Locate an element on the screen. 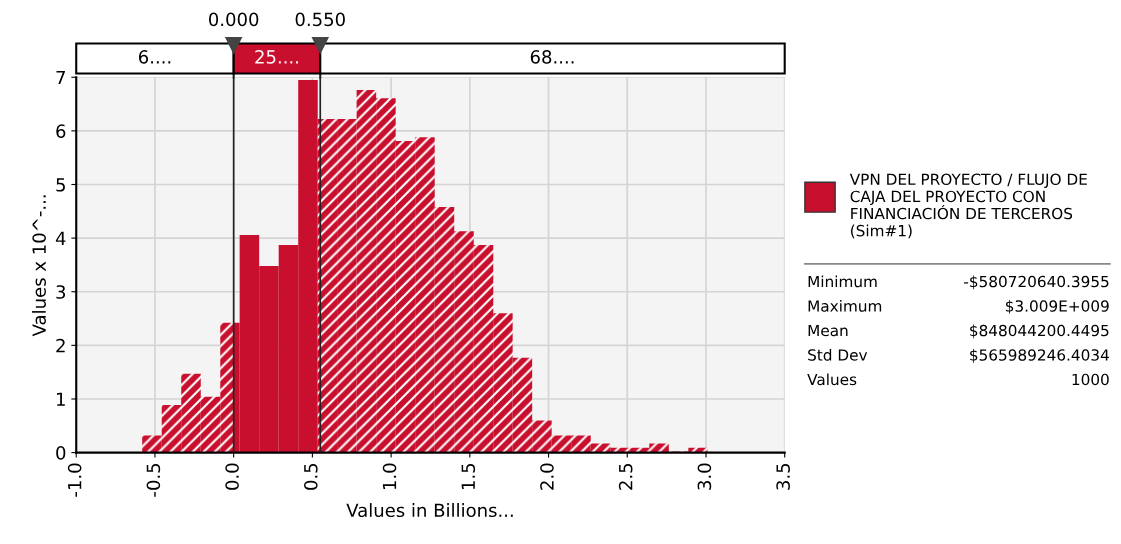  text: Minimum is located at coordinates (842, 281).